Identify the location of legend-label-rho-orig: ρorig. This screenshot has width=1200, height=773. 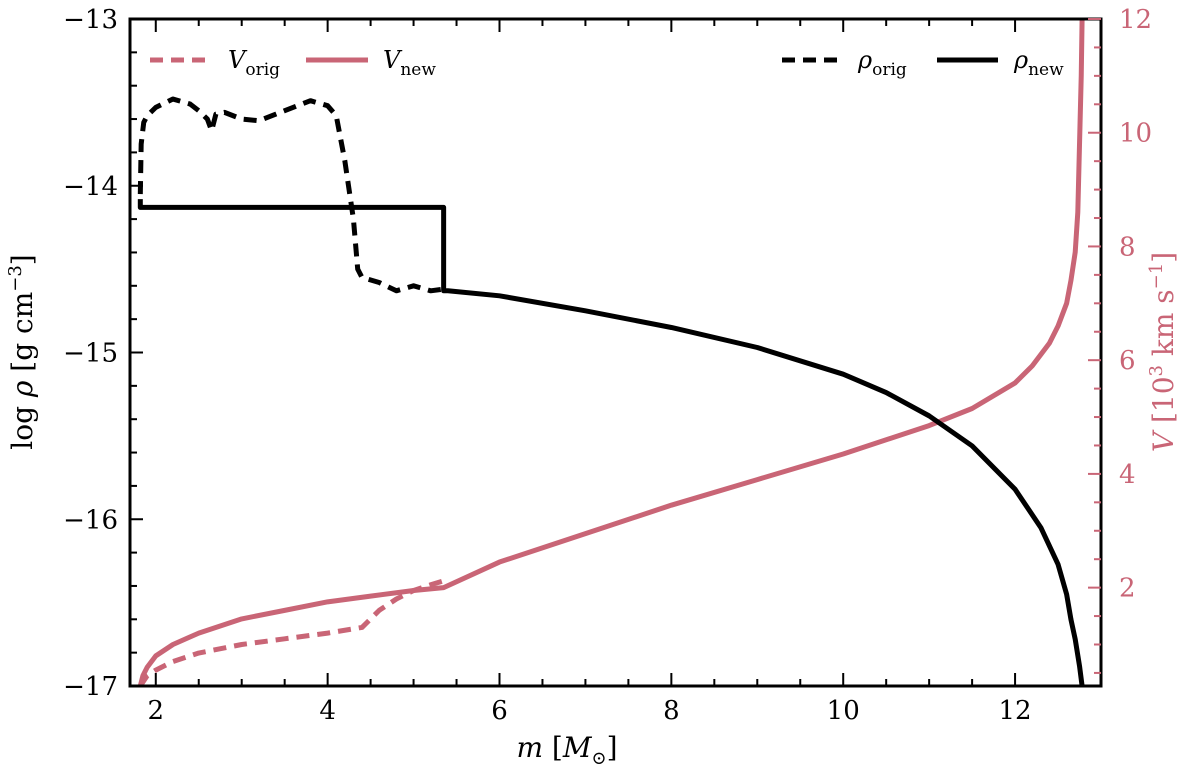
(882, 63).